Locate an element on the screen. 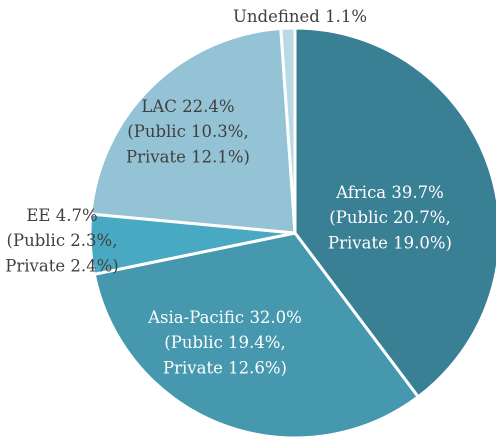 The image size is (496, 441). category-name: Africa is located at coordinates (360, 192).